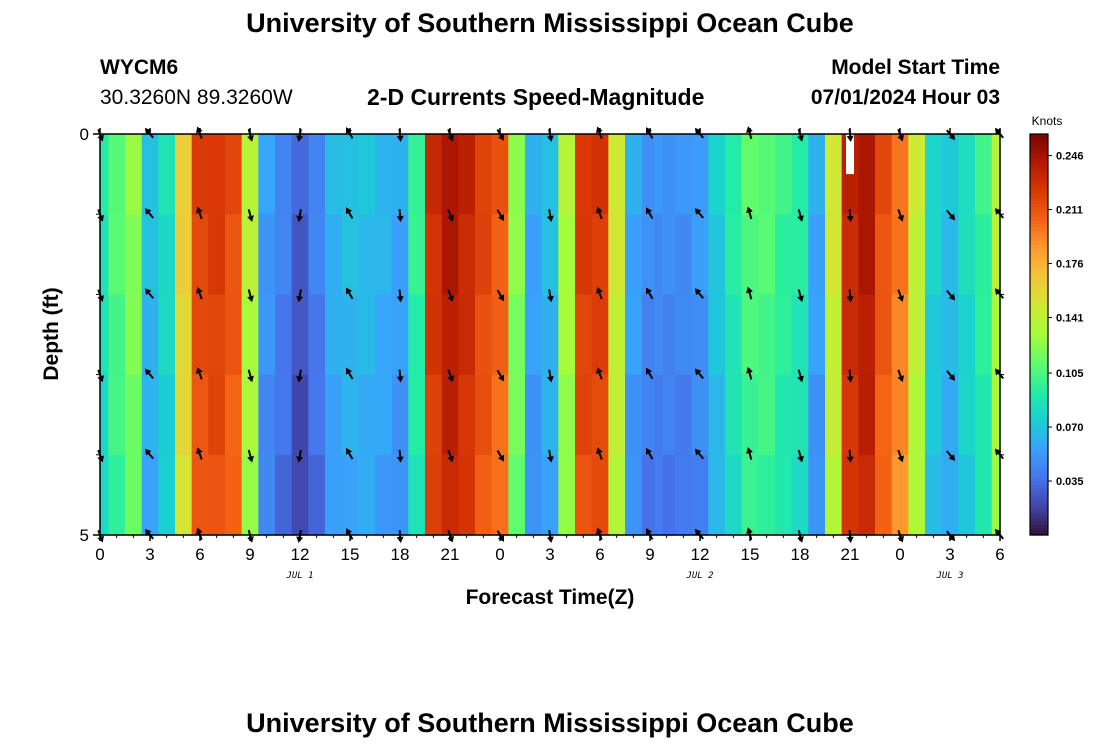 The height and width of the screenshot is (750, 1100). Describe the element at coordinates (1070, 265) in the screenshot. I see `colorbar-tick-label: 0.176` at that location.